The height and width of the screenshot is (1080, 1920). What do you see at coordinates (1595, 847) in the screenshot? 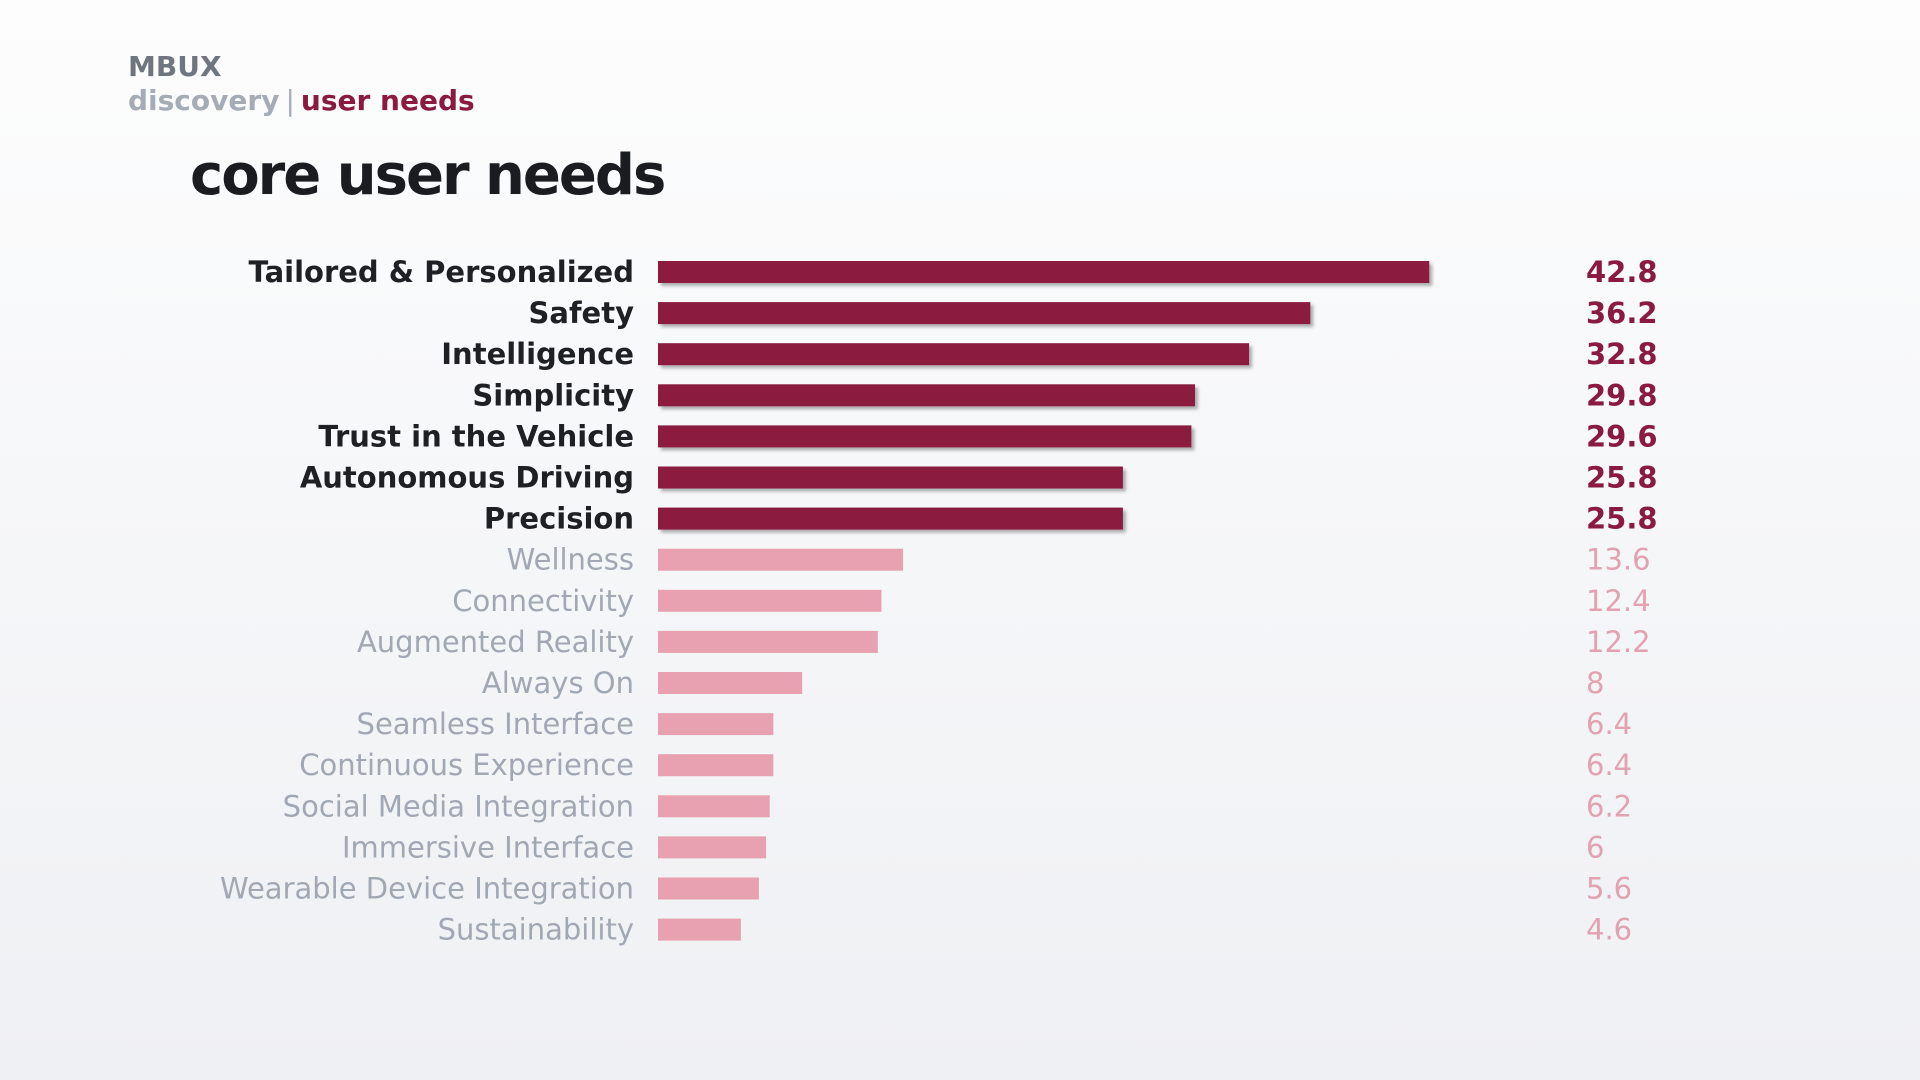
I see `value-label: 6` at bounding box center [1595, 847].